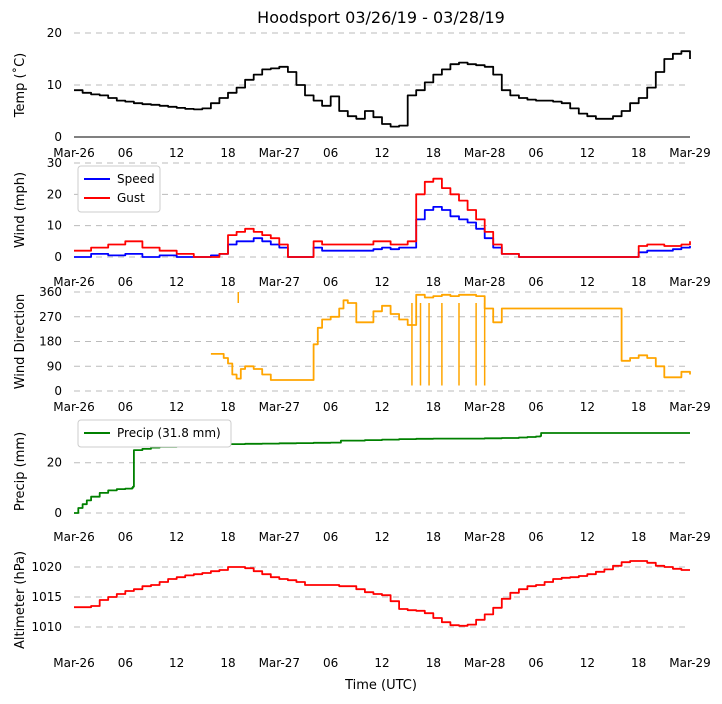 The width and height of the screenshot is (722, 704). I want to click on temp-x-tick-label: Mar-26, so click(73, 153).